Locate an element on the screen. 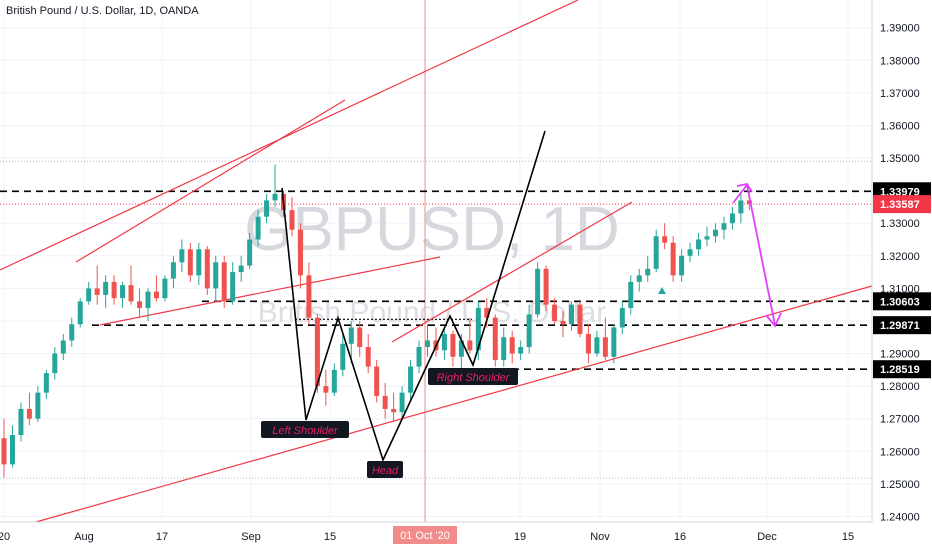  last-price-tag is located at coordinates (902, 204).